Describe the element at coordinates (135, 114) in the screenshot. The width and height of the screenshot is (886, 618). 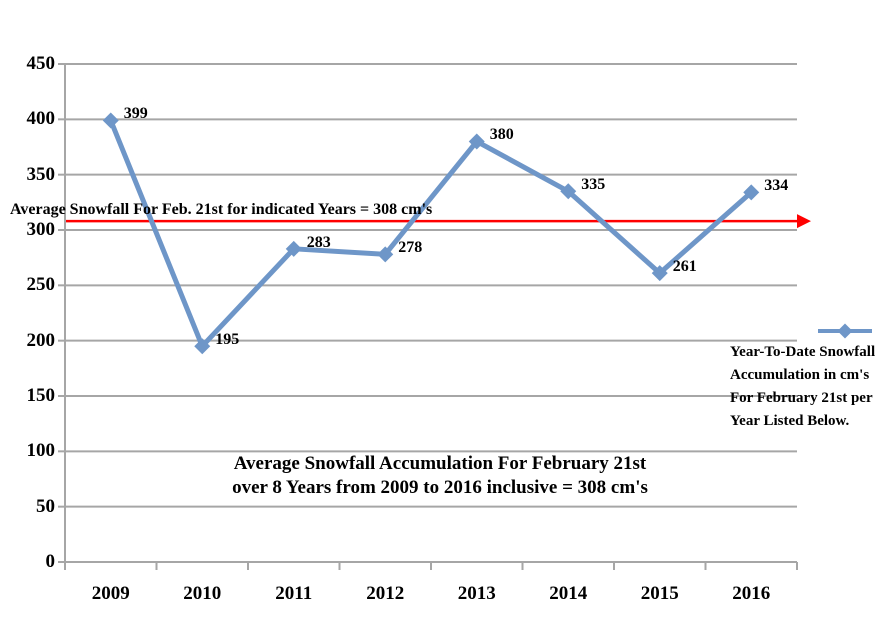
I see `data-point-label: 399` at that location.